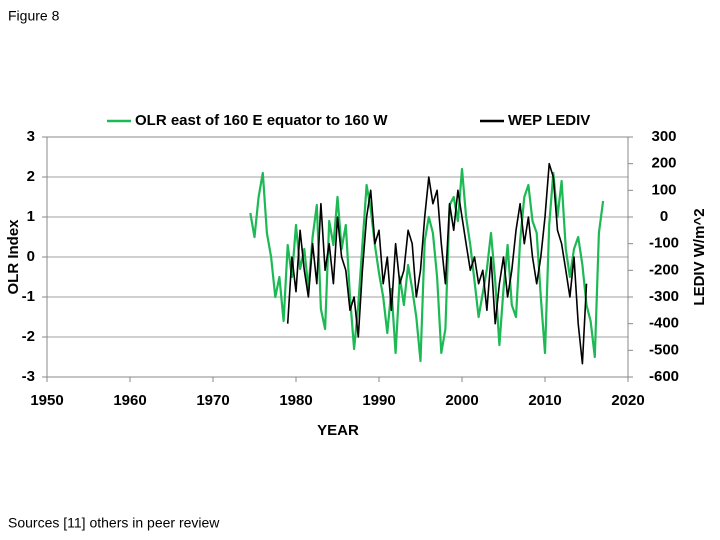 Image resolution: width=720 pixels, height=540 pixels. What do you see at coordinates (544, 400) in the screenshot?
I see `x-tick-label: 2010` at bounding box center [544, 400].